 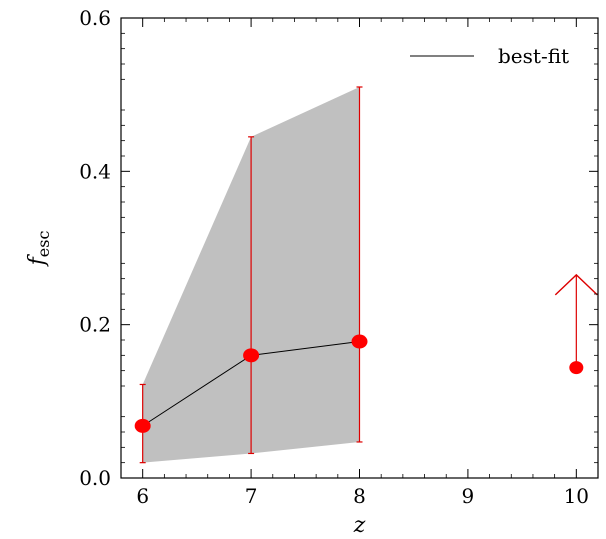 I want to click on x-tick-label-2: 8, so click(x=359, y=496).